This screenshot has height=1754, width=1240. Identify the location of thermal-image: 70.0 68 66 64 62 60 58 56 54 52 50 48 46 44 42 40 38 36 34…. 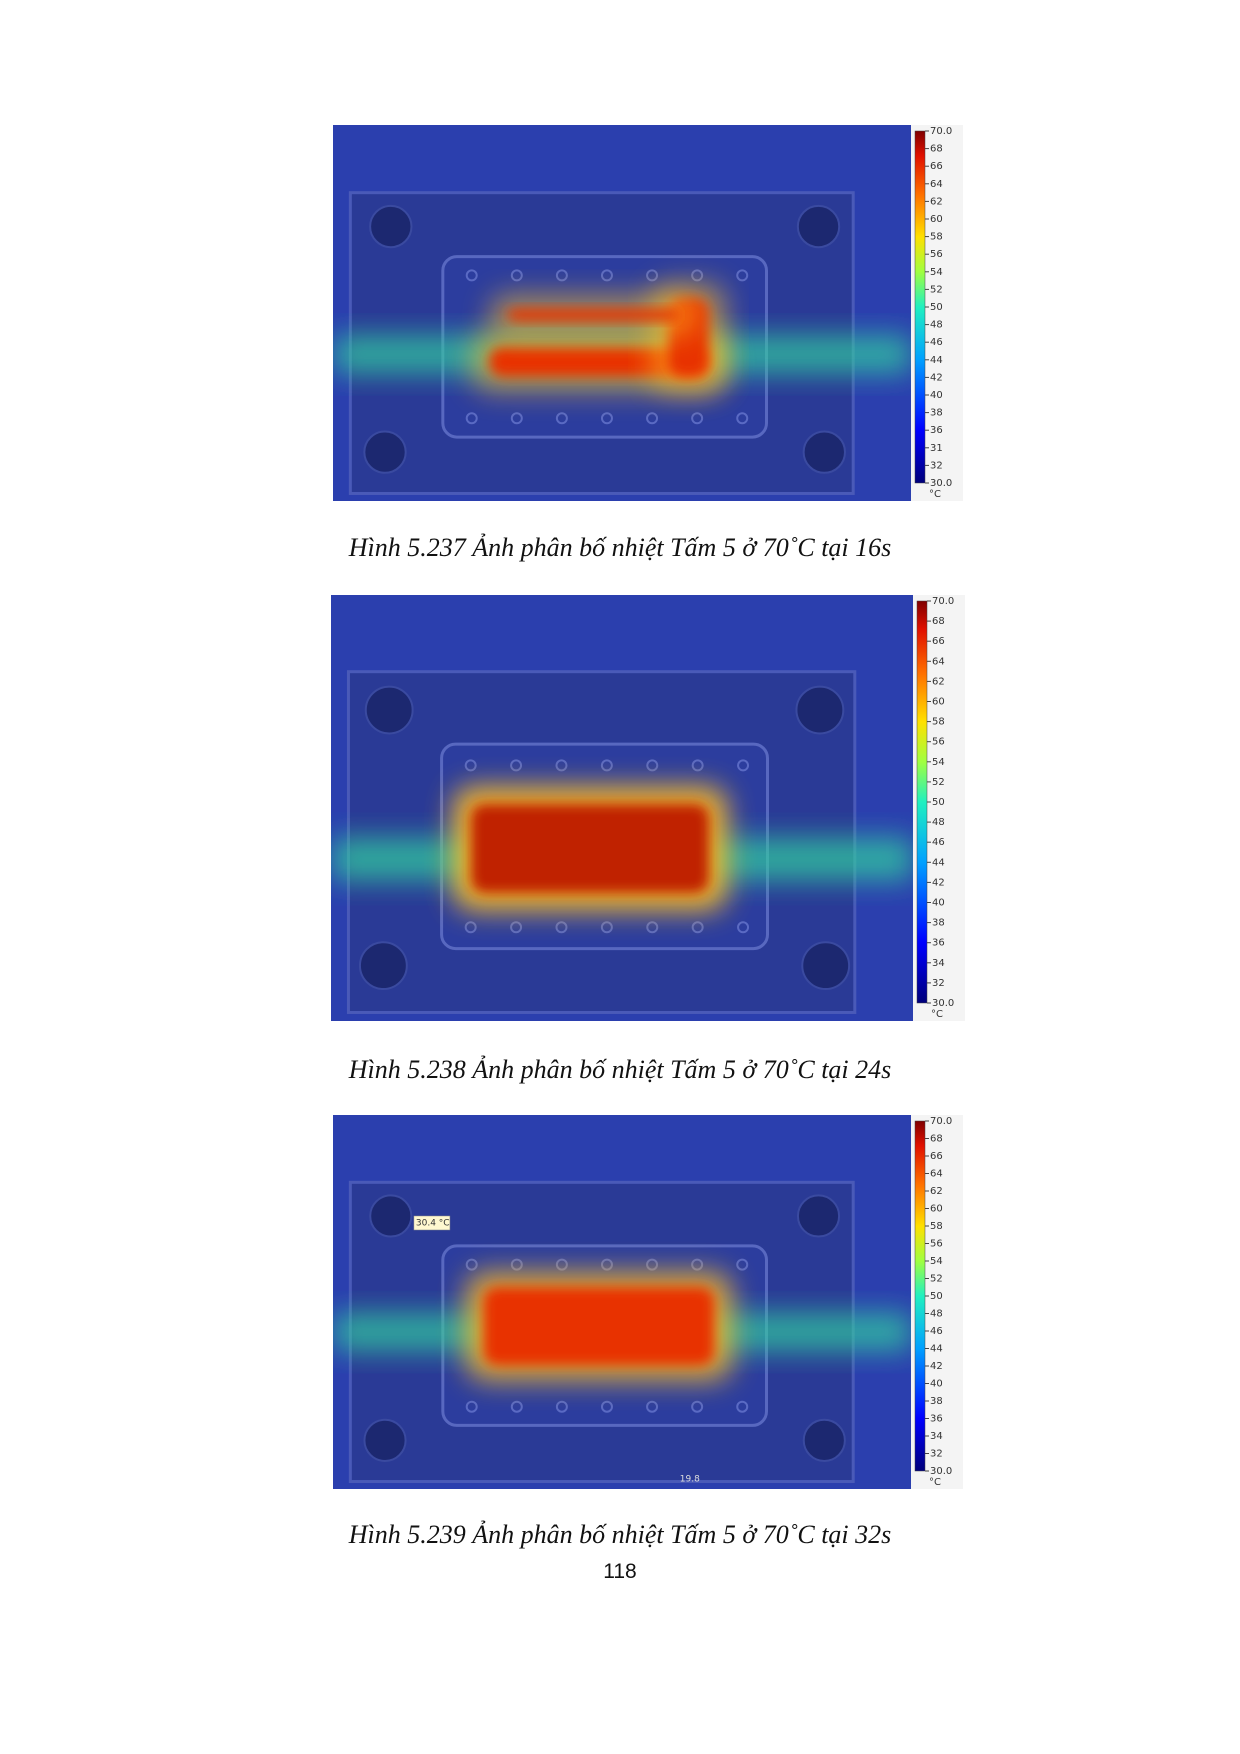
(648, 808).